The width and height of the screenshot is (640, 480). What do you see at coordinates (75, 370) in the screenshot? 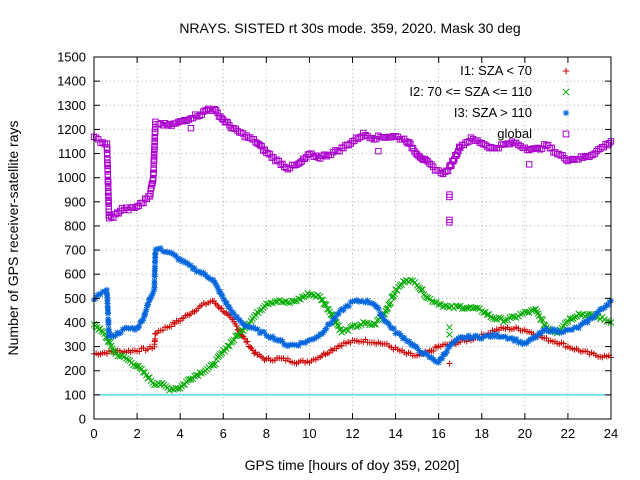
I see `y-tick-label: 200` at bounding box center [75, 370].